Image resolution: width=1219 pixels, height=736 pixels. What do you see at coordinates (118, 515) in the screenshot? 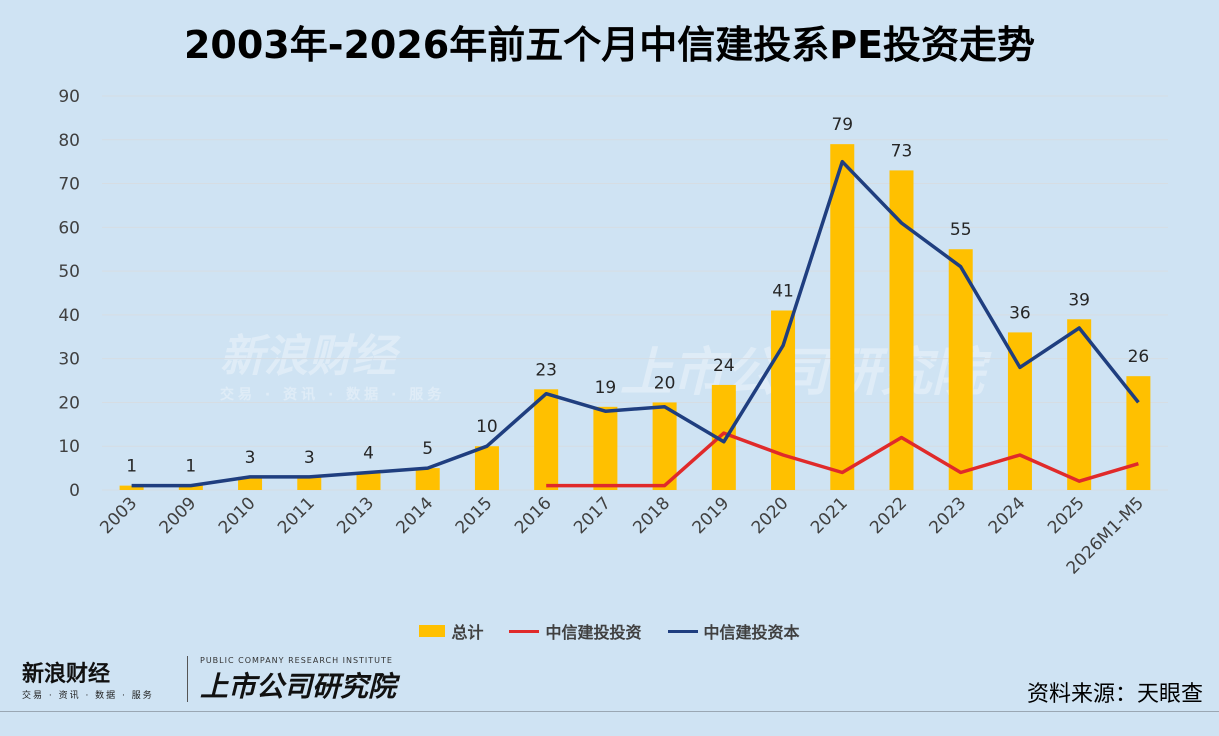
I see `x-tick-label: 2003` at bounding box center [118, 515].